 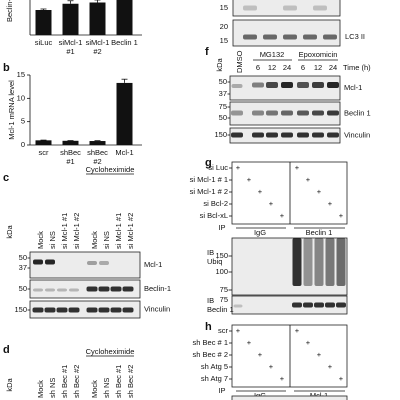 What do you see at coordinates (214, 366) in the screenshot?
I see `condition: sh Atg 5` at bounding box center [214, 366].